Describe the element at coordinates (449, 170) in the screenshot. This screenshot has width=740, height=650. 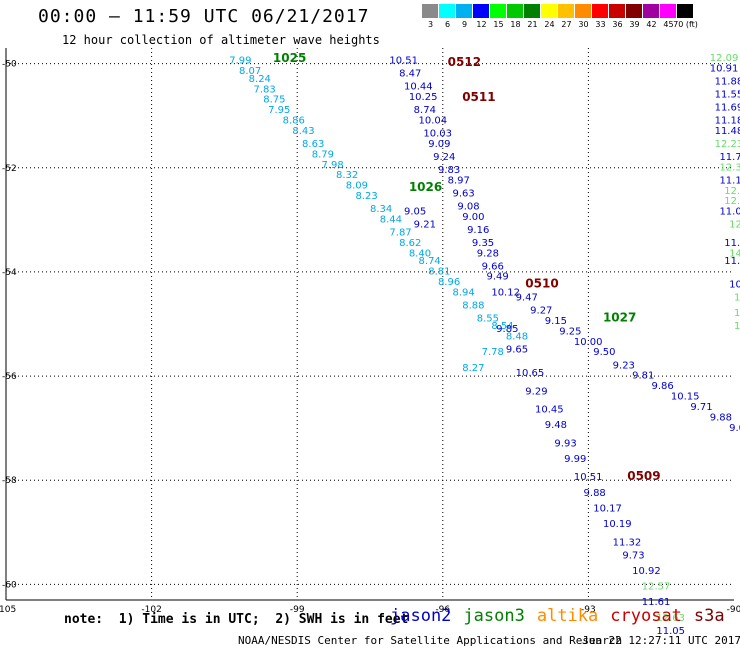
I see `swh-value-label: 9.83` at that location.